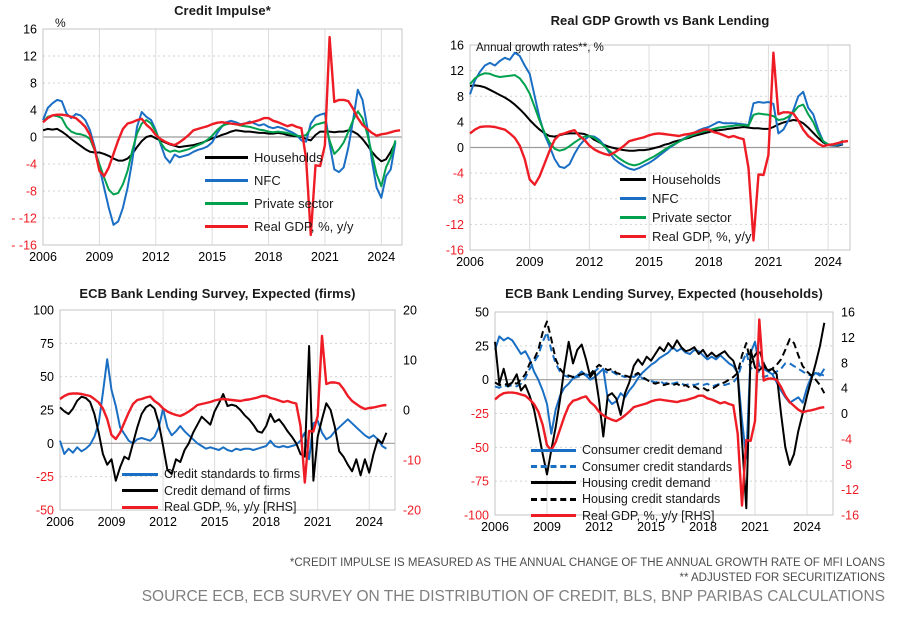  I want to click on y-axis-right-tick: 4, so click(844, 389).